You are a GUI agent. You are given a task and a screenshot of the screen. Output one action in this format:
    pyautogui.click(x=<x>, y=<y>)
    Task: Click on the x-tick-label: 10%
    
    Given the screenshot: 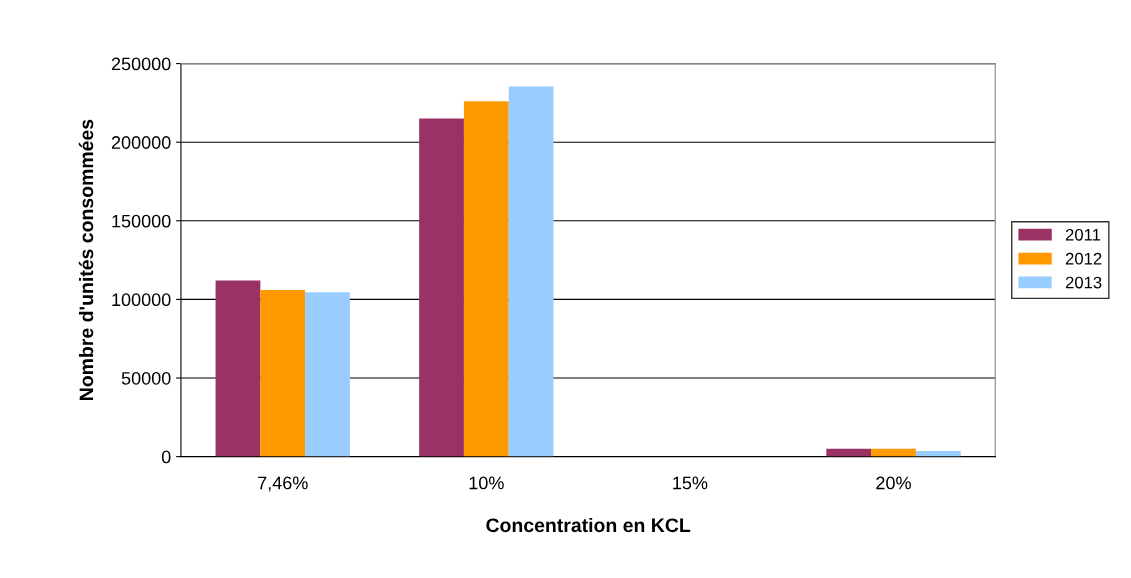 What is the action you would take?
    pyautogui.click(x=486, y=483)
    